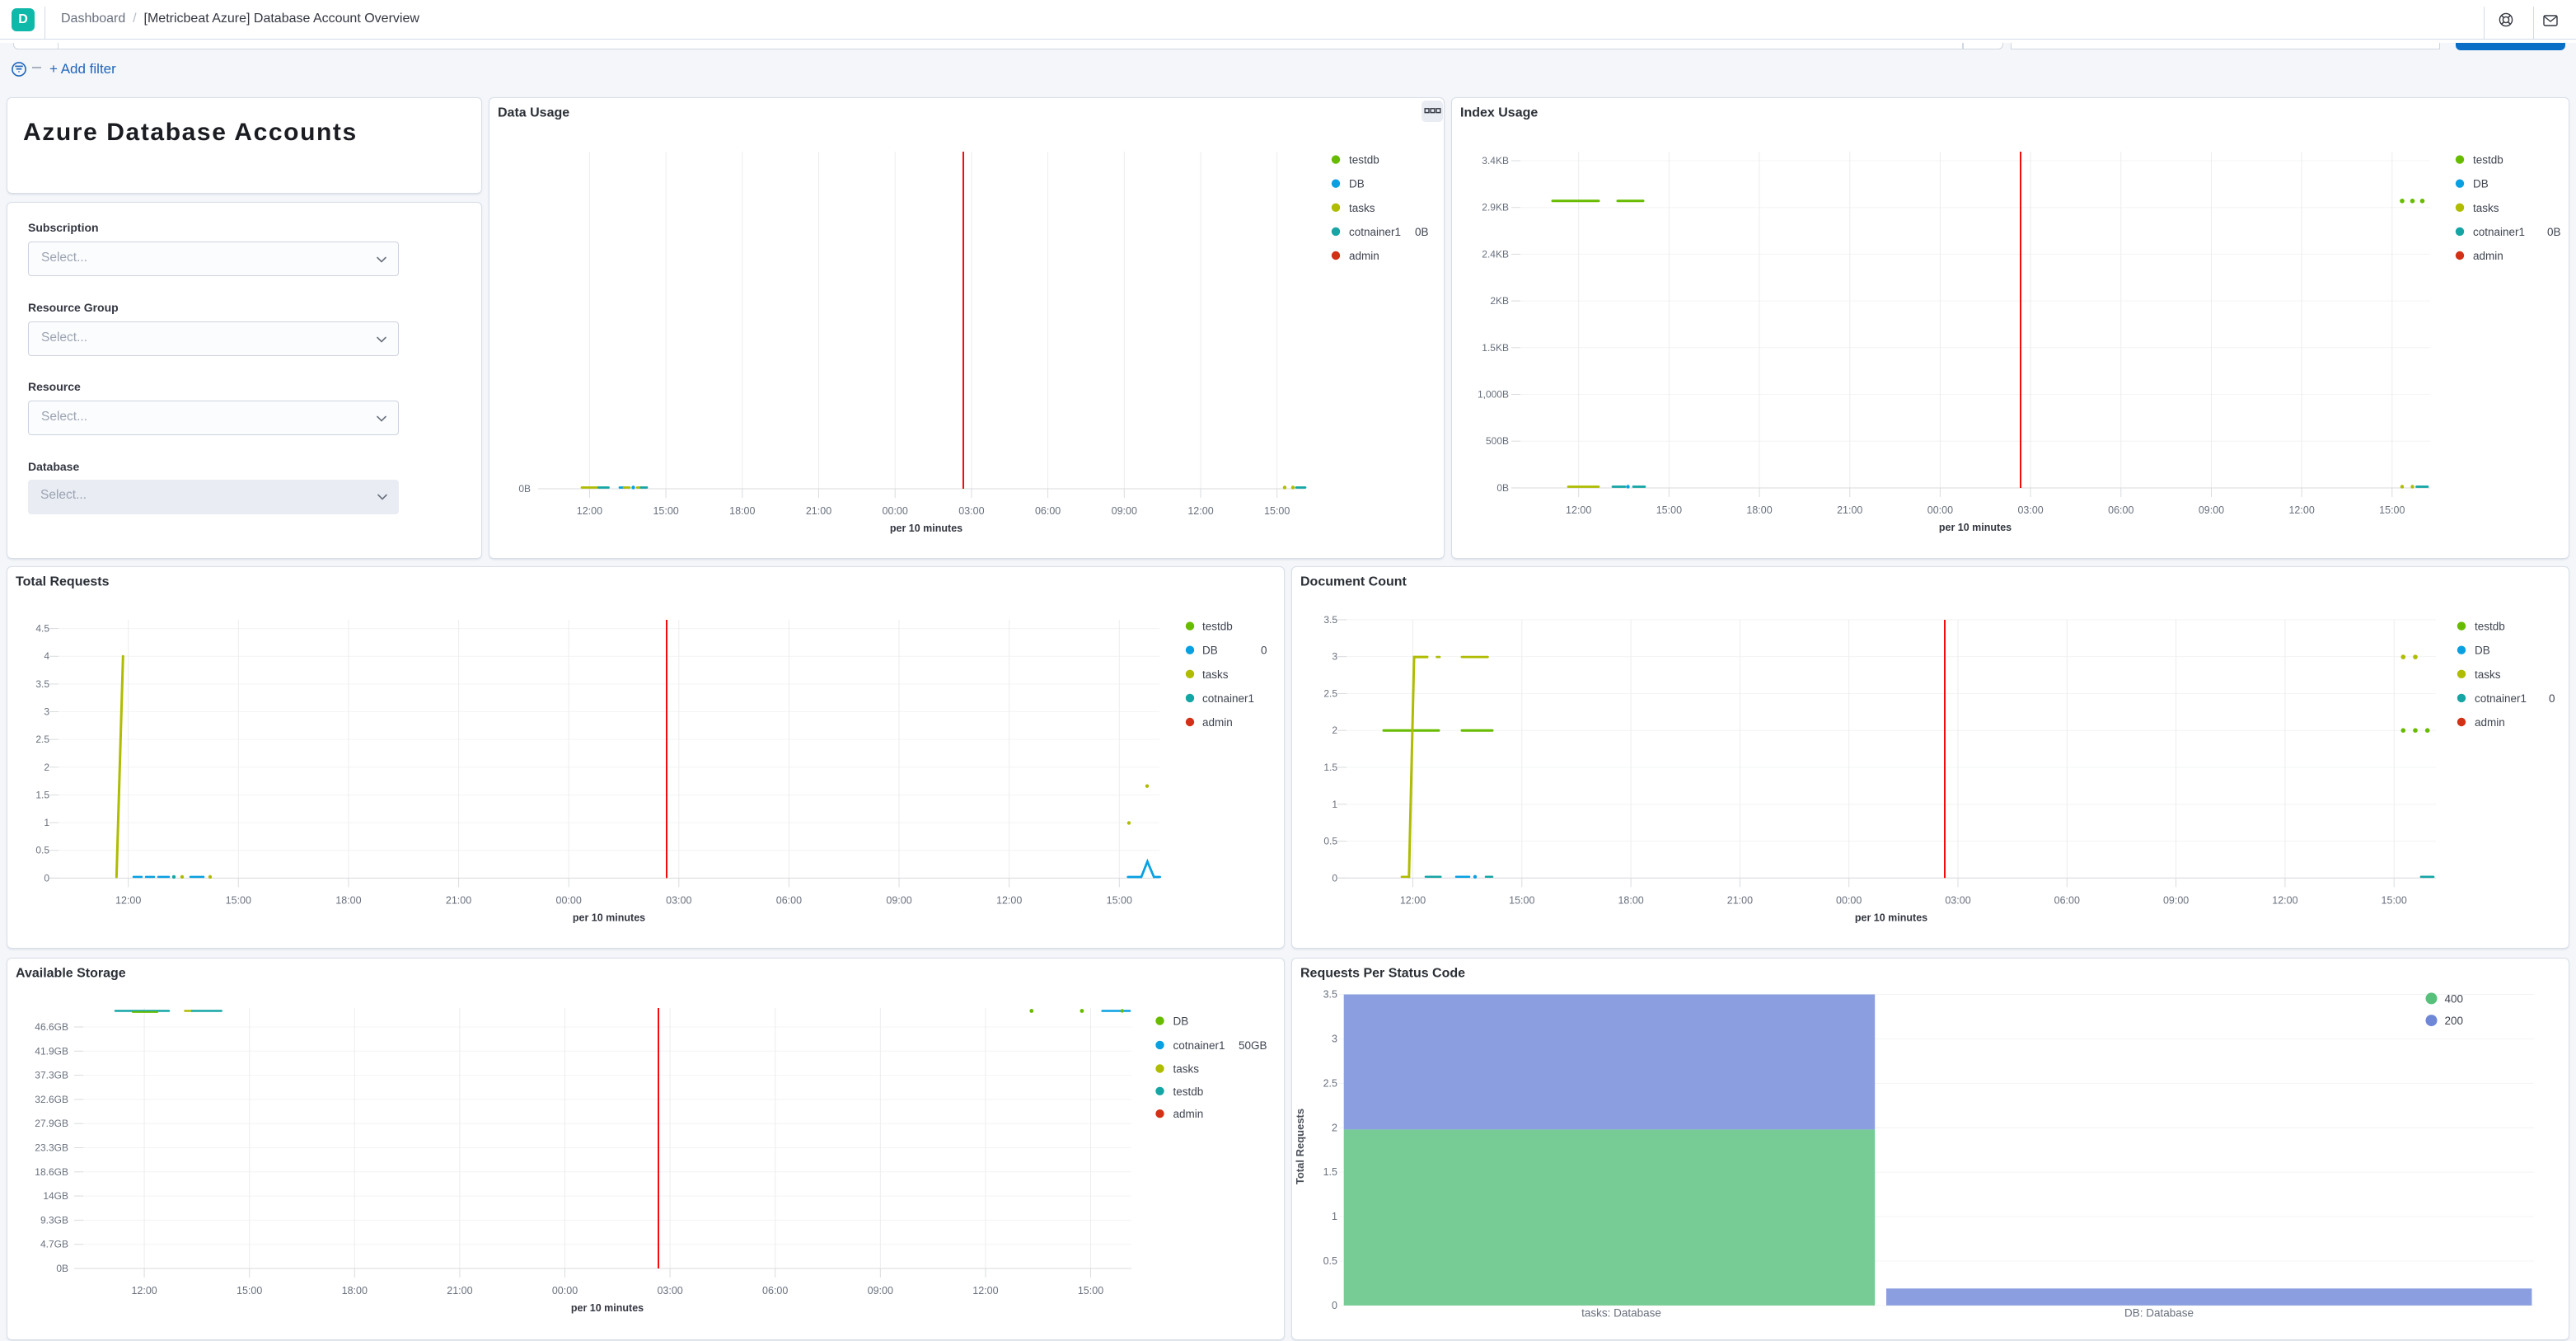  What do you see at coordinates (71, 974) in the screenshot?
I see `svg-text: Available Storage` at bounding box center [71, 974].